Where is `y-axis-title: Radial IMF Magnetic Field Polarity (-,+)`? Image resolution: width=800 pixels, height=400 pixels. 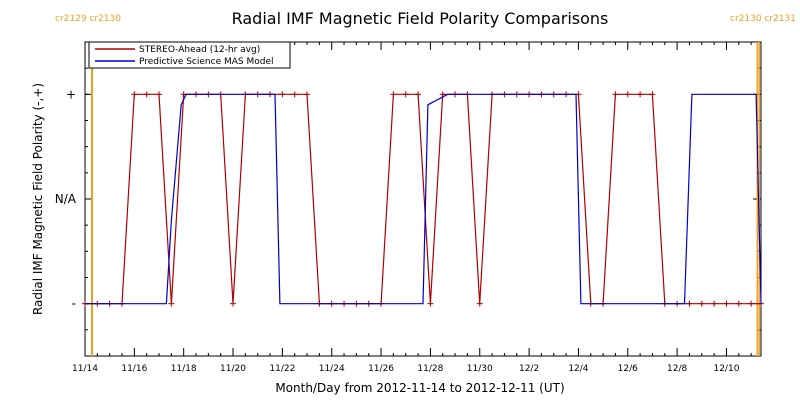 y-axis-title: Radial IMF Magnetic Field Polarity (-,+) is located at coordinates (38, 199).